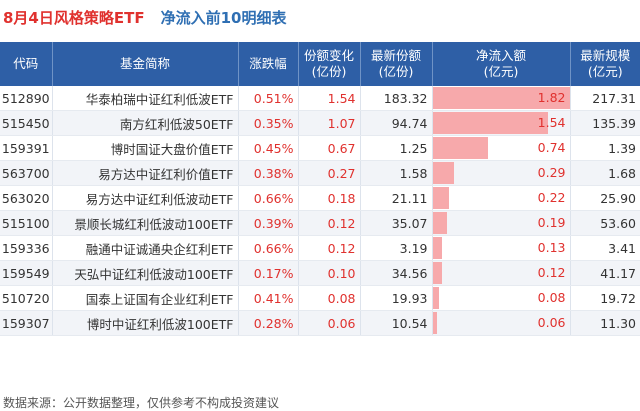 The image size is (640, 411). I want to click on cell-share-change: 0.18, so click(329, 198).